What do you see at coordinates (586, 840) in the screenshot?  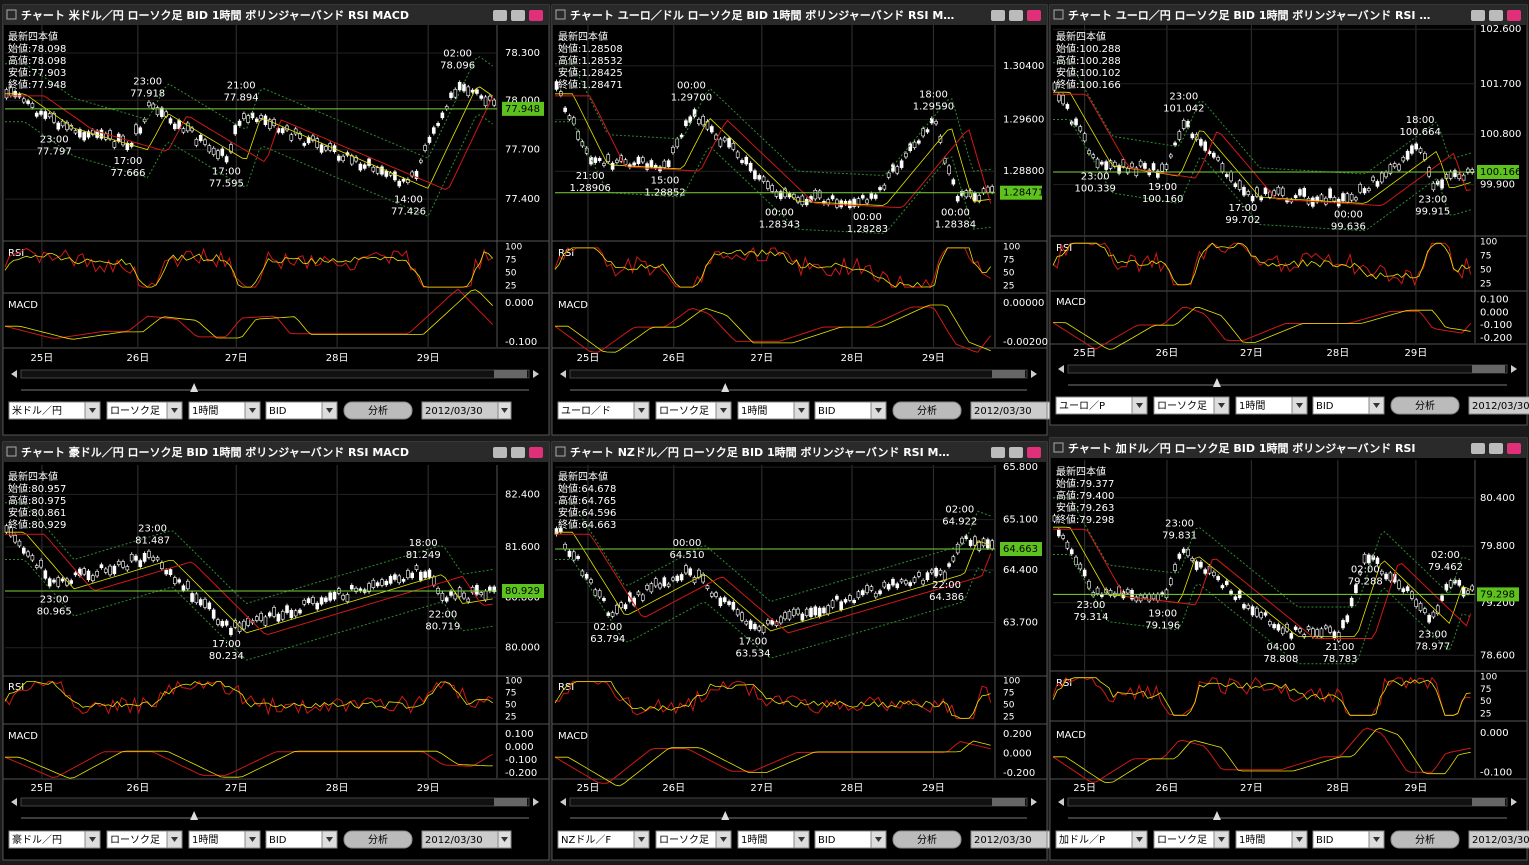 I see `pair-select-text: NZドル／F` at bounding box center [586, 840].